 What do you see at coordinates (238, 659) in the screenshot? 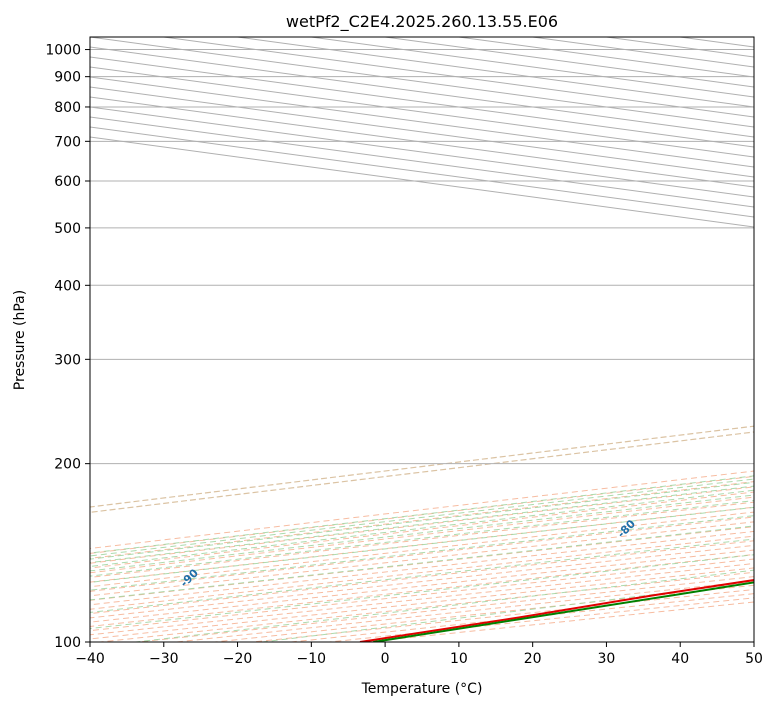
I see `x-tick-label: −20` at bounding box center [238, 659].